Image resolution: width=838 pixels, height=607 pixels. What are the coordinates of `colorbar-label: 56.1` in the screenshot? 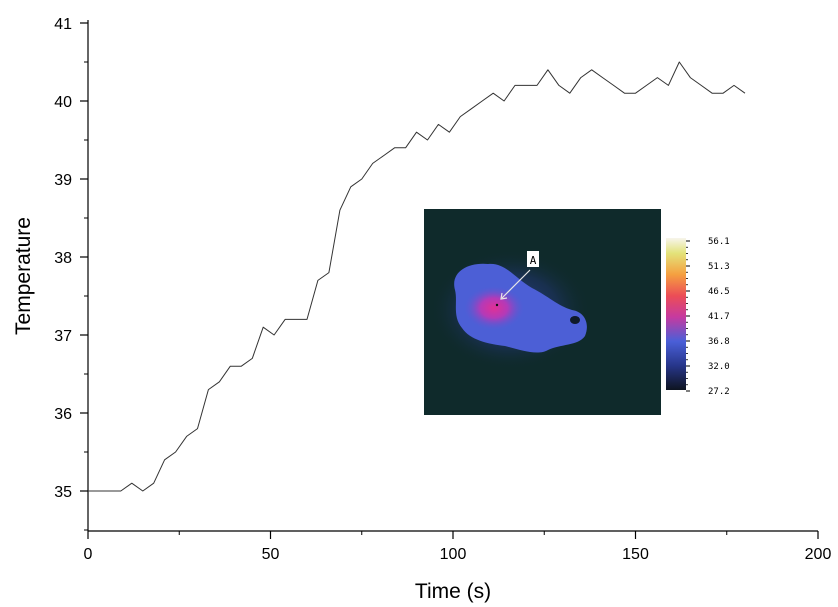 It's located at (719, 242).